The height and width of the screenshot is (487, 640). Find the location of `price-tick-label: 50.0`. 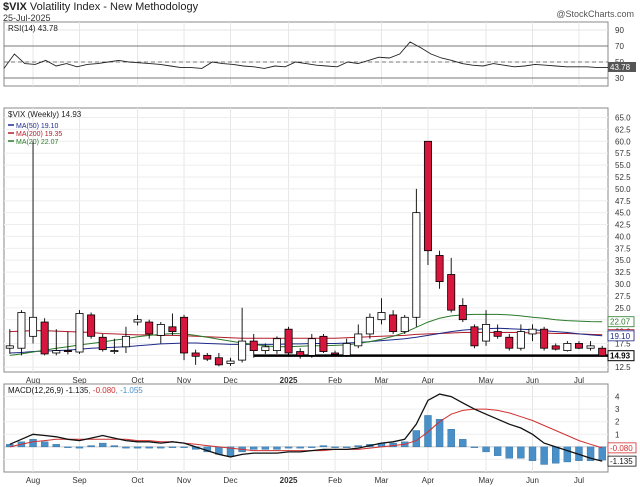

price-tick-label: 50.0 is located at coordinates (623, 189).